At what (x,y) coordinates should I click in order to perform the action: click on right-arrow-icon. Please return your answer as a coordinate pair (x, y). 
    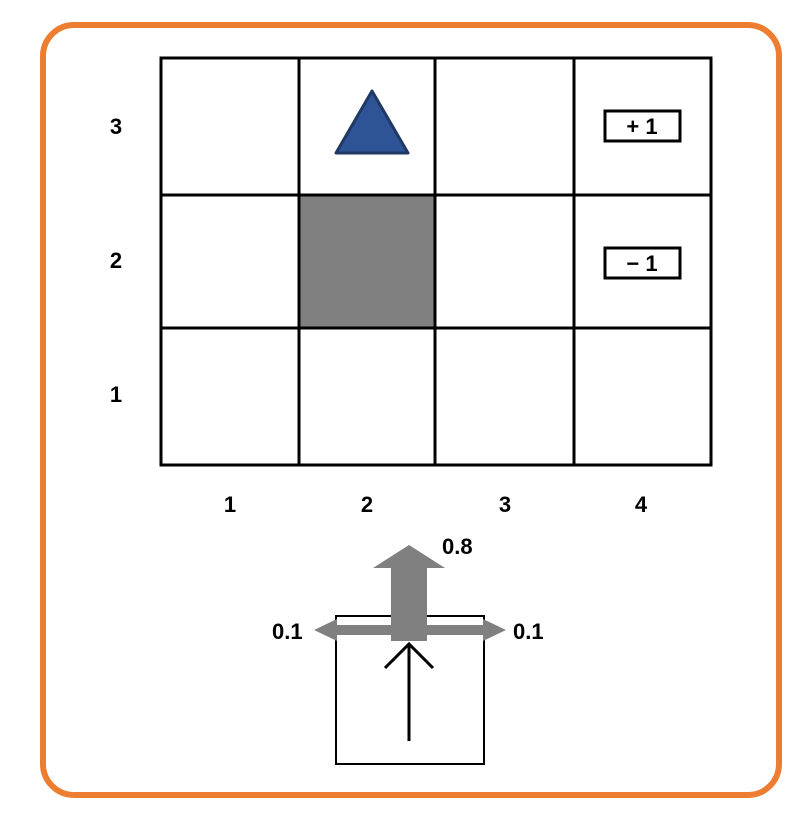
    Looking at the image, I should click on (457, 630).